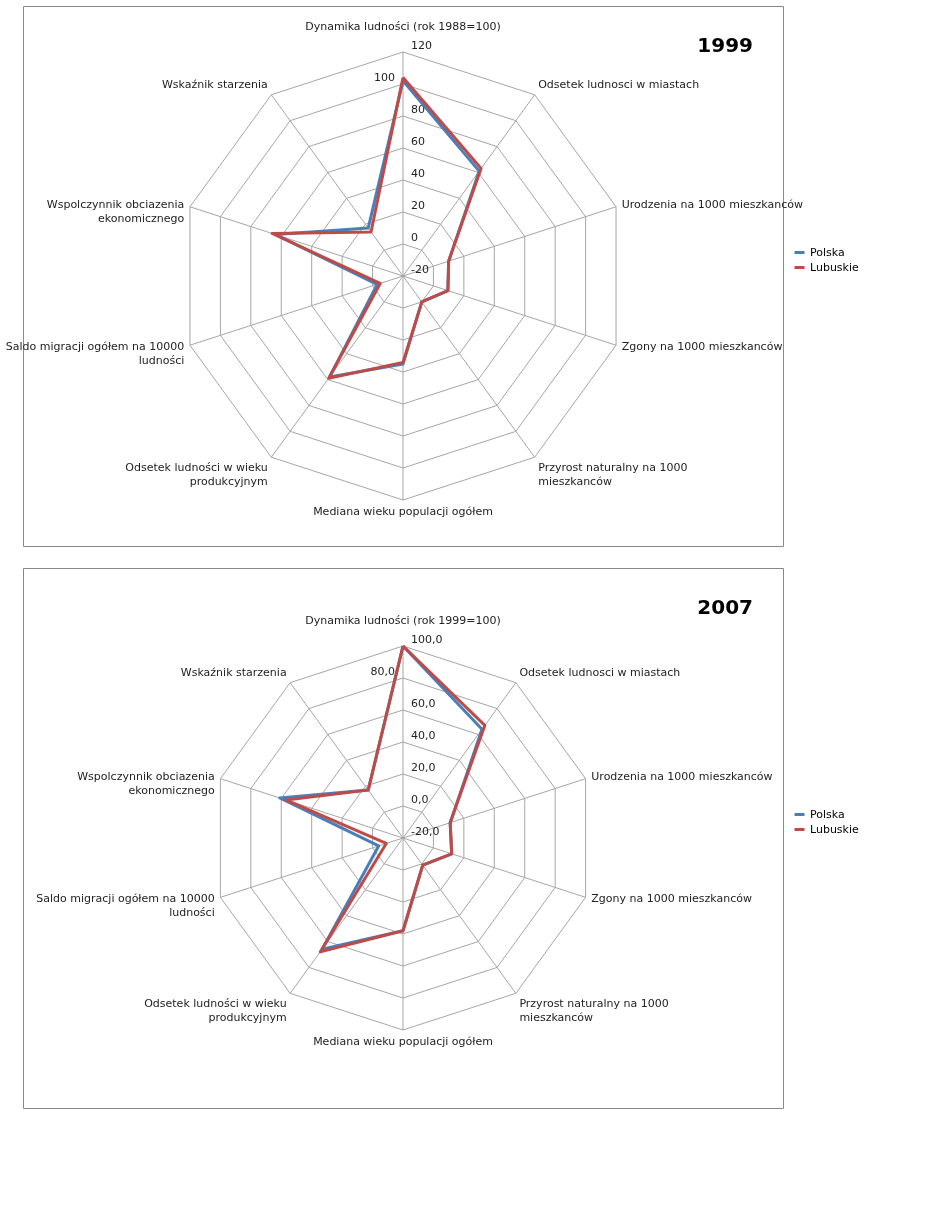 Image resolution: width=948 pixels, height=1209 pixels. What do you see at coordinates (725, 607) in the screenshot?
I see `chart-title: 2007` at bounding box center [725, 607].